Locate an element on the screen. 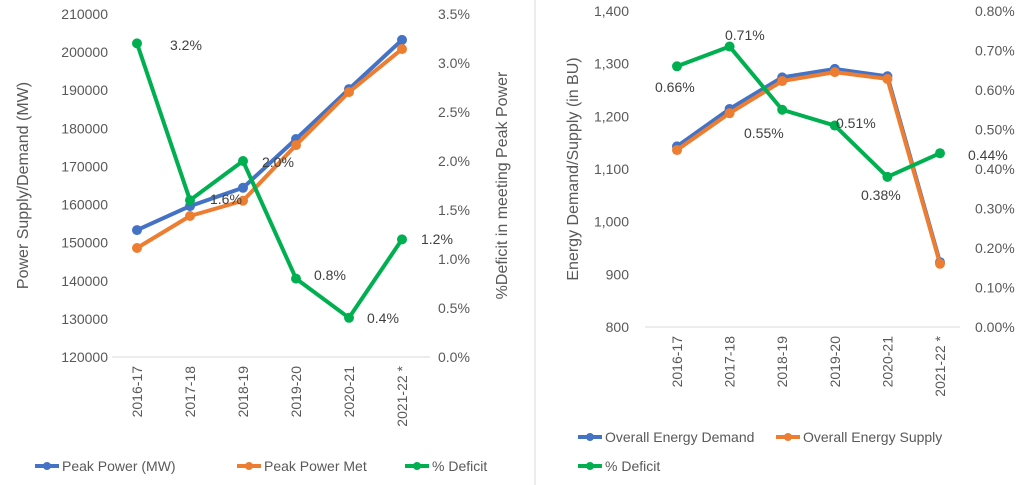 This screenshot has height=485, width=1024. y2-tick-label: 3.5% is located at coordinates (454, 14).